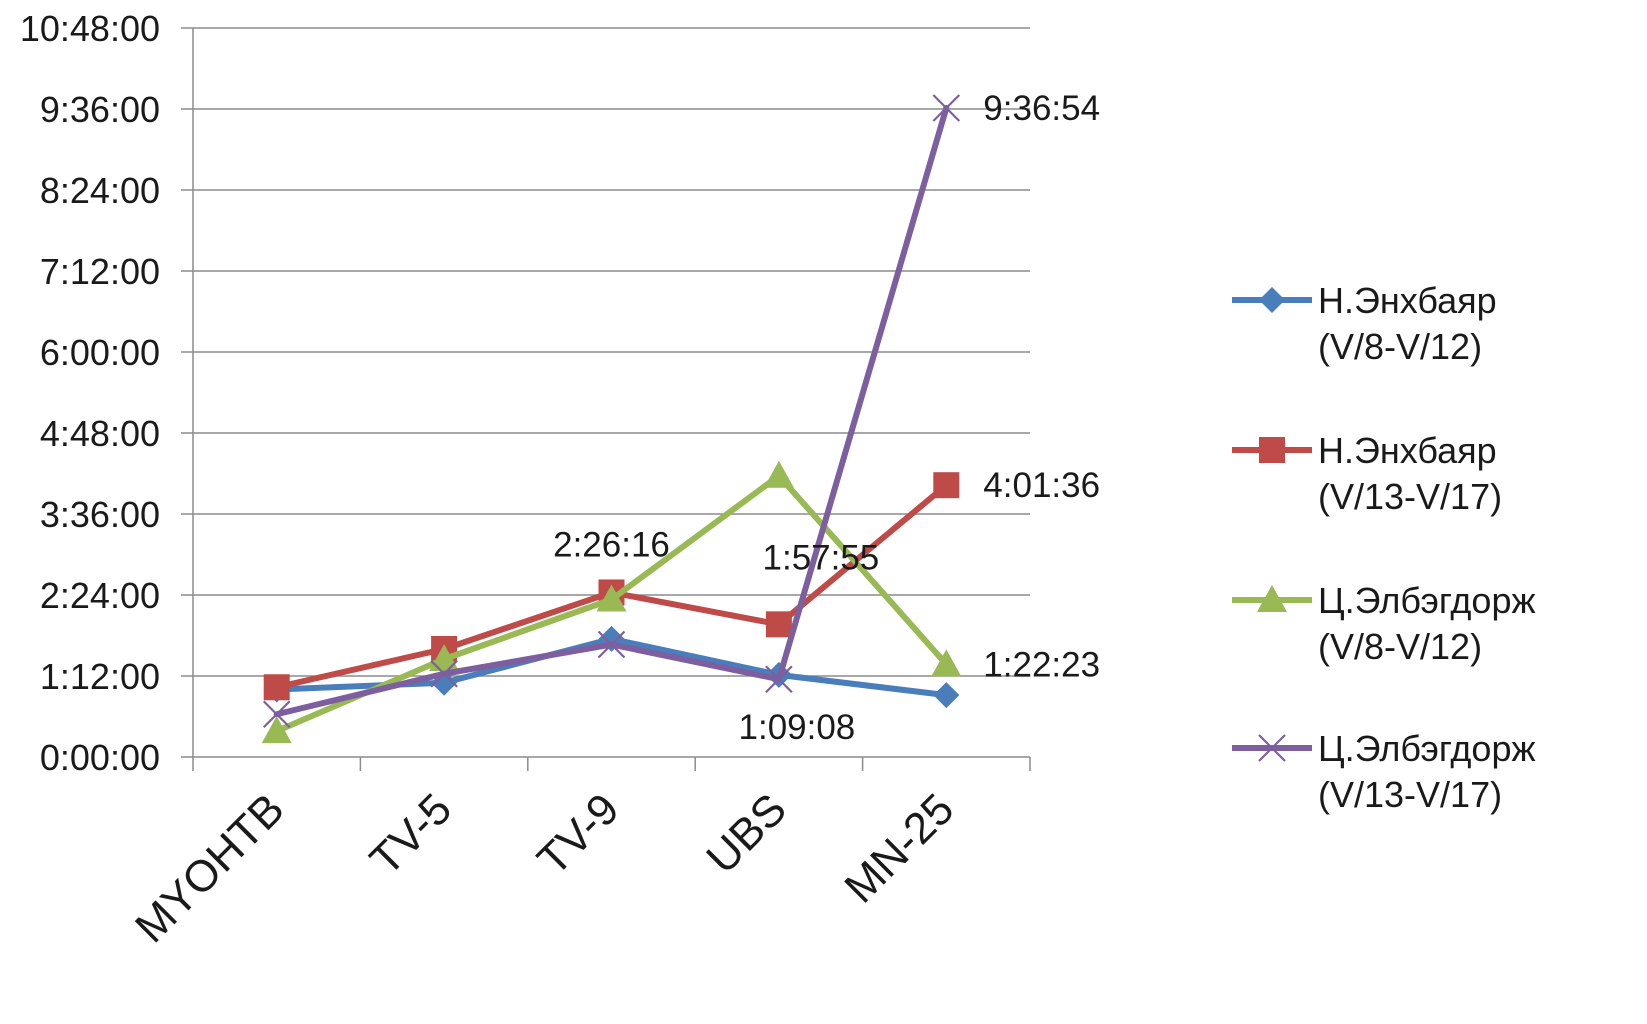 This screenshot has width=1647, height=1024. I want to click on data-label: 1:22:23, so click(1041, 664).